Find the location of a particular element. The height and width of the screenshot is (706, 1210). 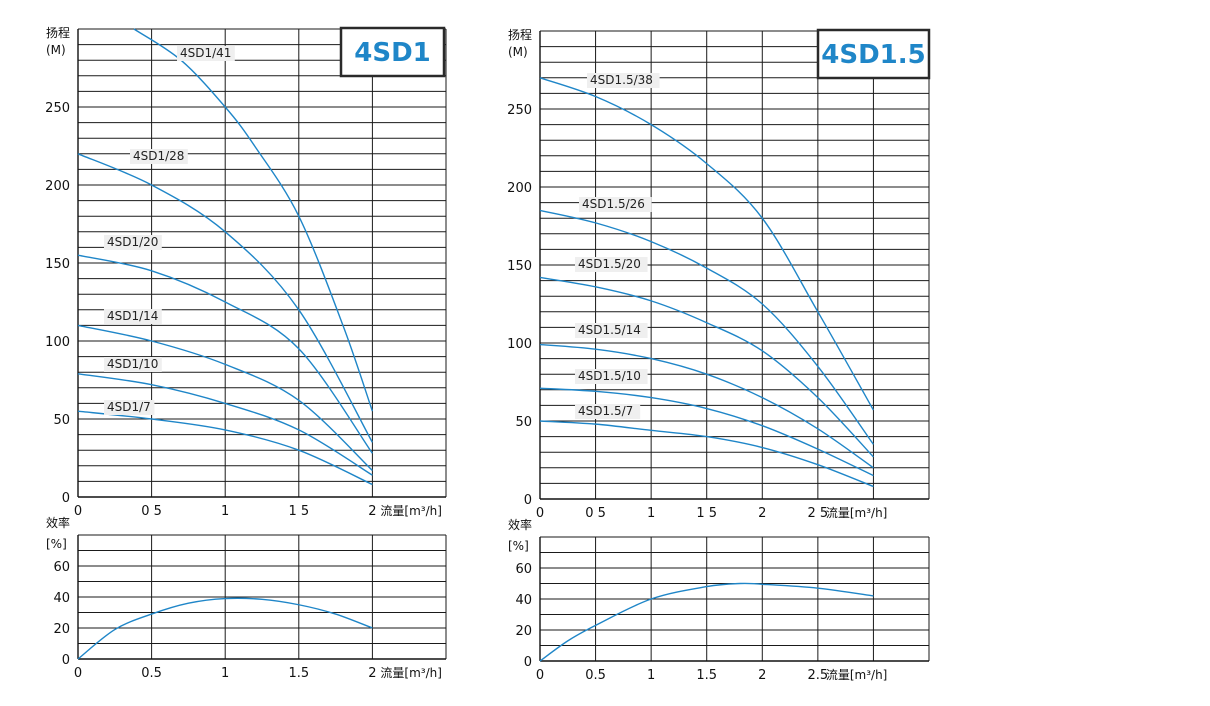

series-label: 4SD1/28 is located at coordinates (158, 156).